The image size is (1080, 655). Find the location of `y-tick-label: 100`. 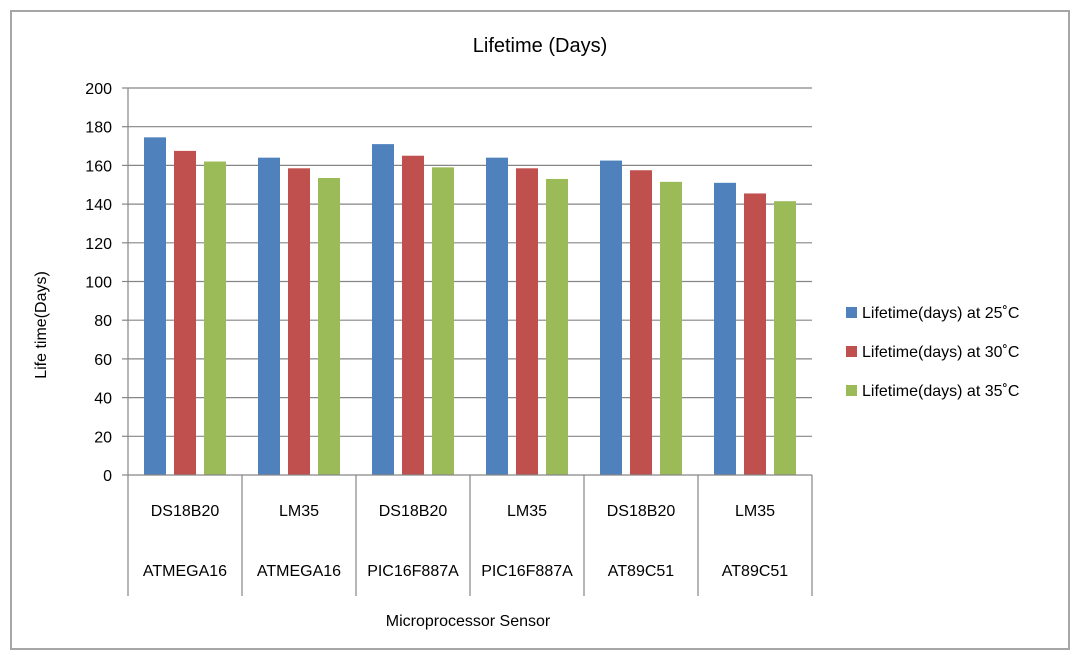

y-tick-label: 100 is located at coordinates (98, 283).